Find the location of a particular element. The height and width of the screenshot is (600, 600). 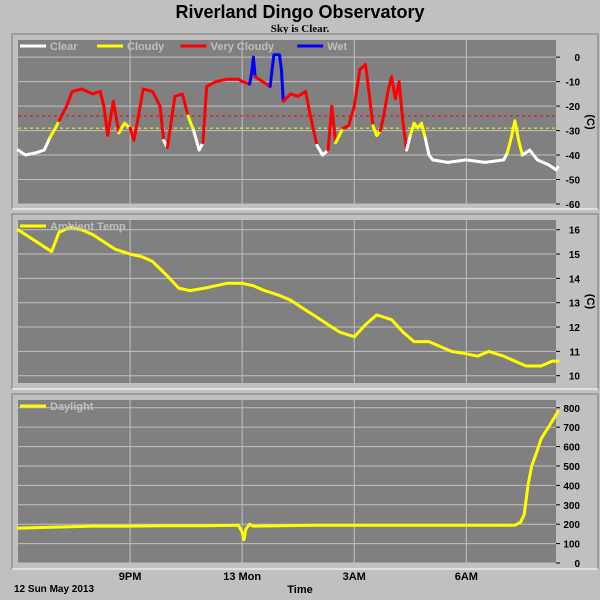

y-tick-label: 600 is located at coordinates (571, 448).